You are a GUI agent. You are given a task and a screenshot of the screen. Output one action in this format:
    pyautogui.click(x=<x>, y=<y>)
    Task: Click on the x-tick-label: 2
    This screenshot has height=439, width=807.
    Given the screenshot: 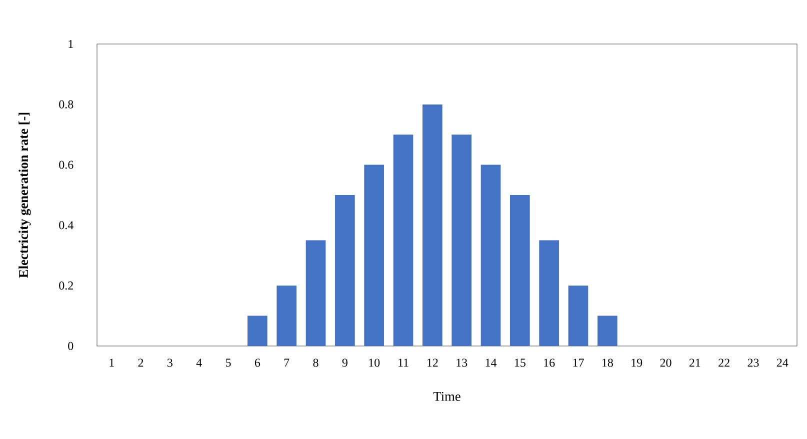 What is the action you would take?
    pyautogui.click(x=141, y=362)
    